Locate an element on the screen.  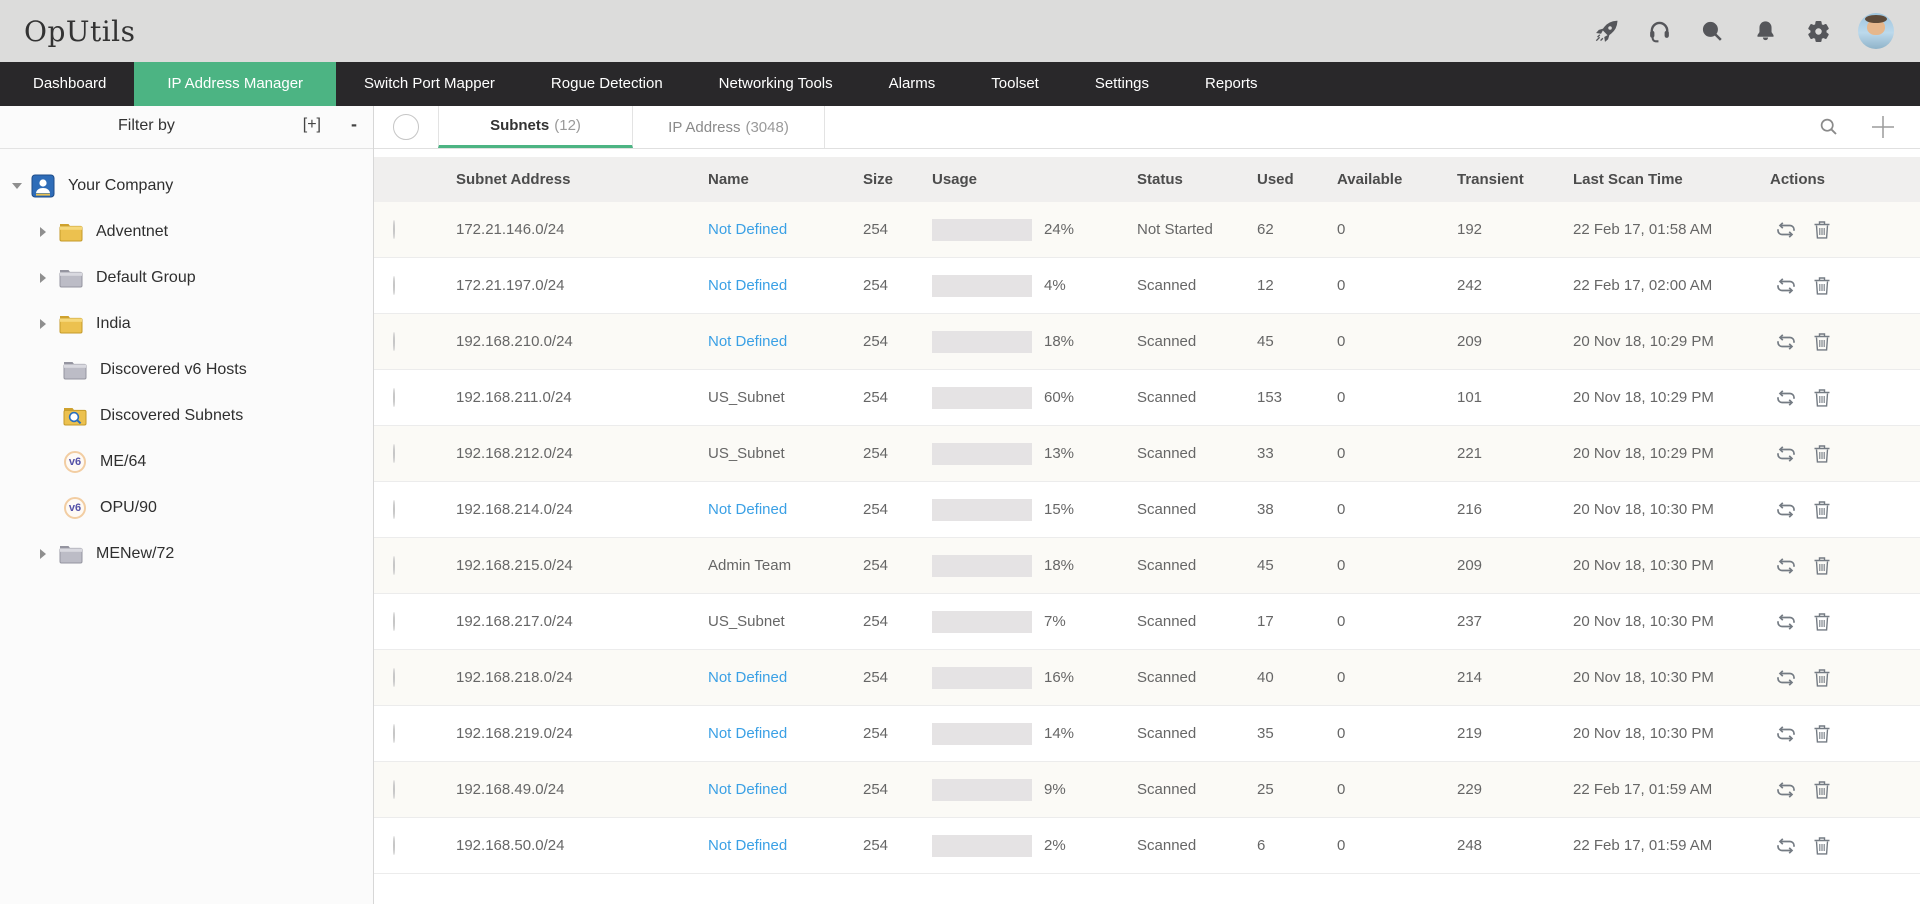
sidebar-item-your-company: Your Company is located at coordinates (186, 186).